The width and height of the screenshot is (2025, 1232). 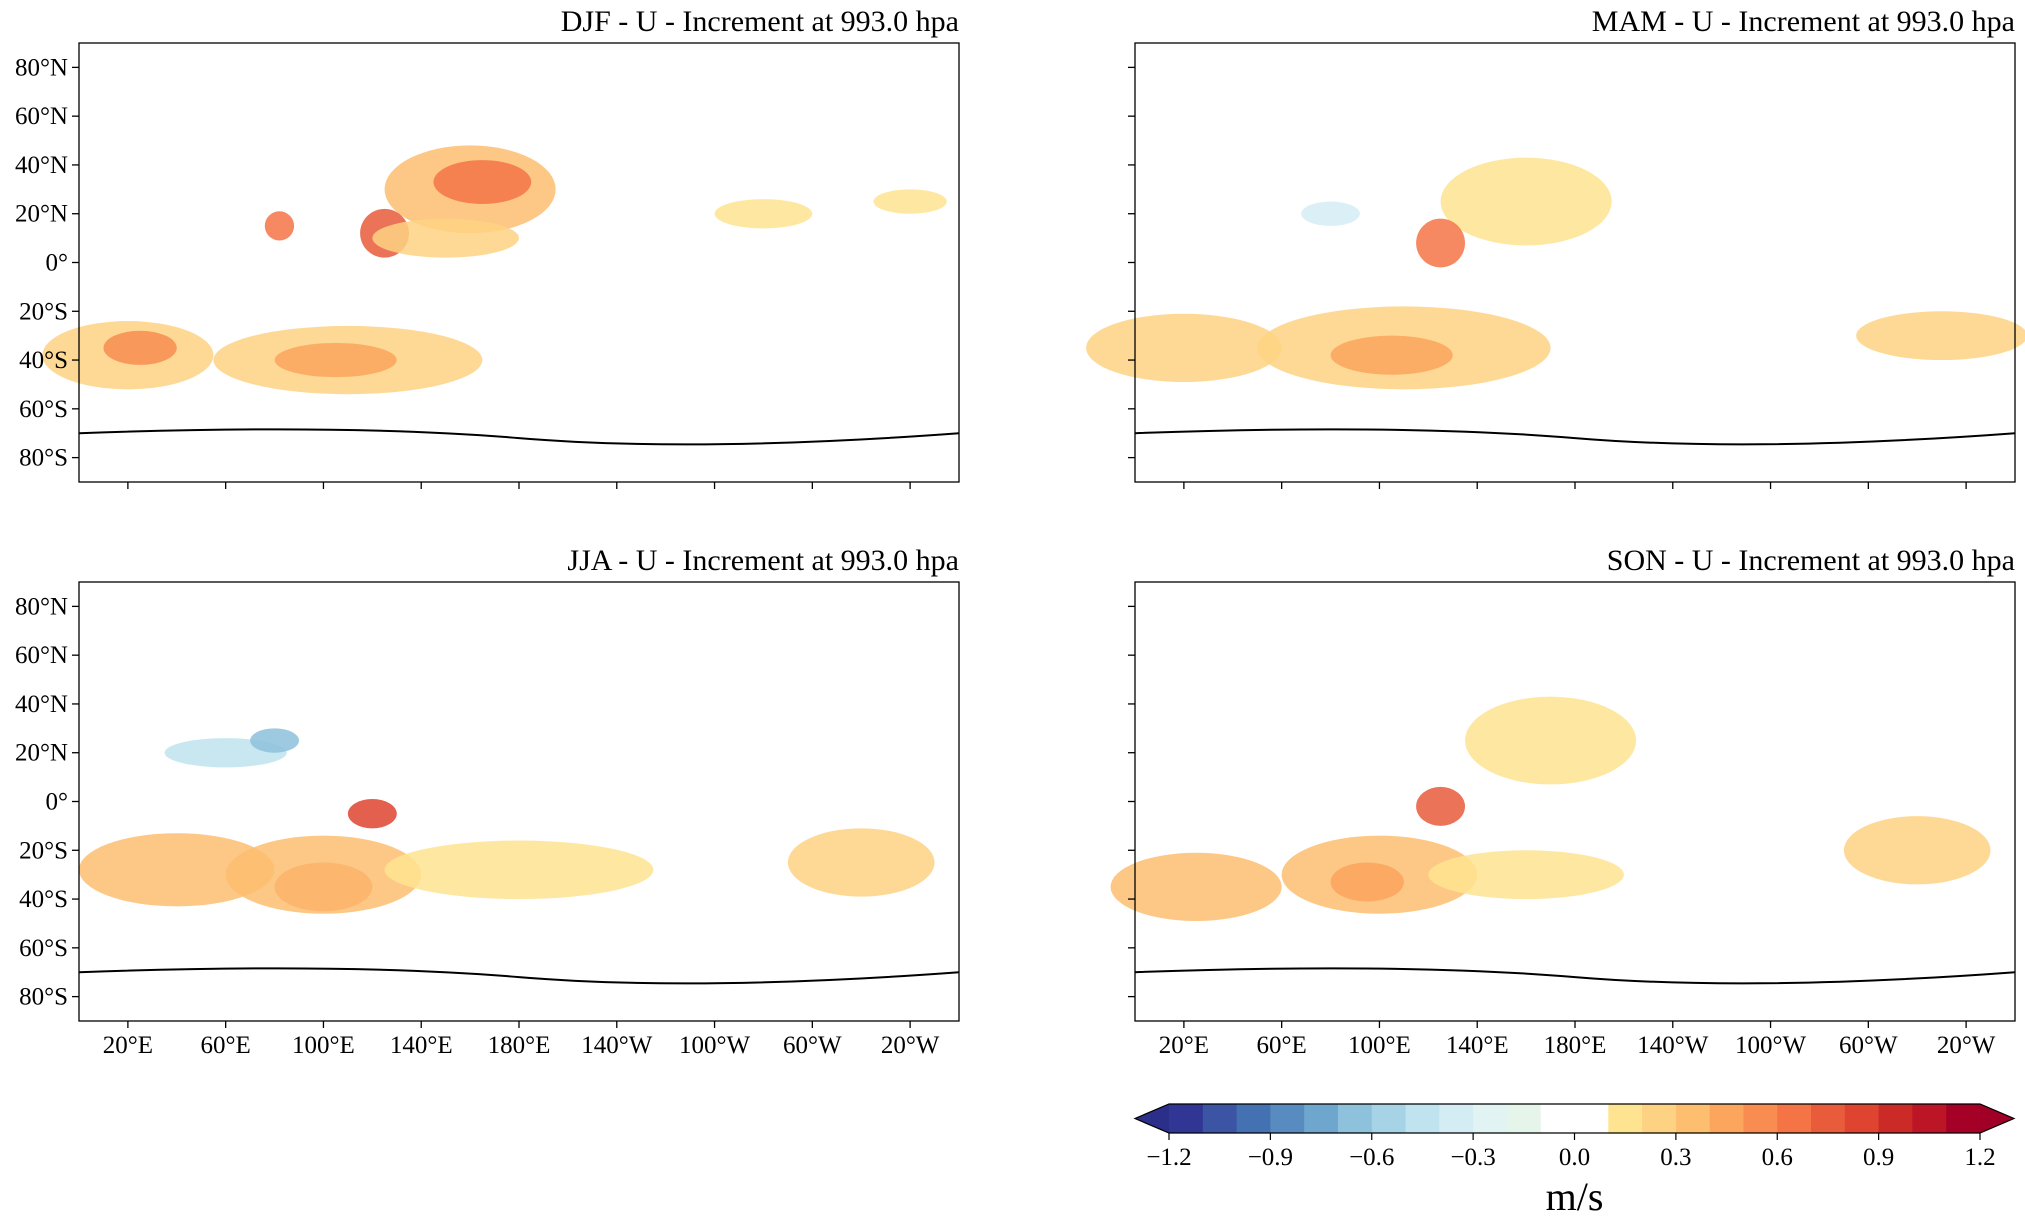 I want to click on x-tick-label: 20°E, so click(x=128, y=1045).